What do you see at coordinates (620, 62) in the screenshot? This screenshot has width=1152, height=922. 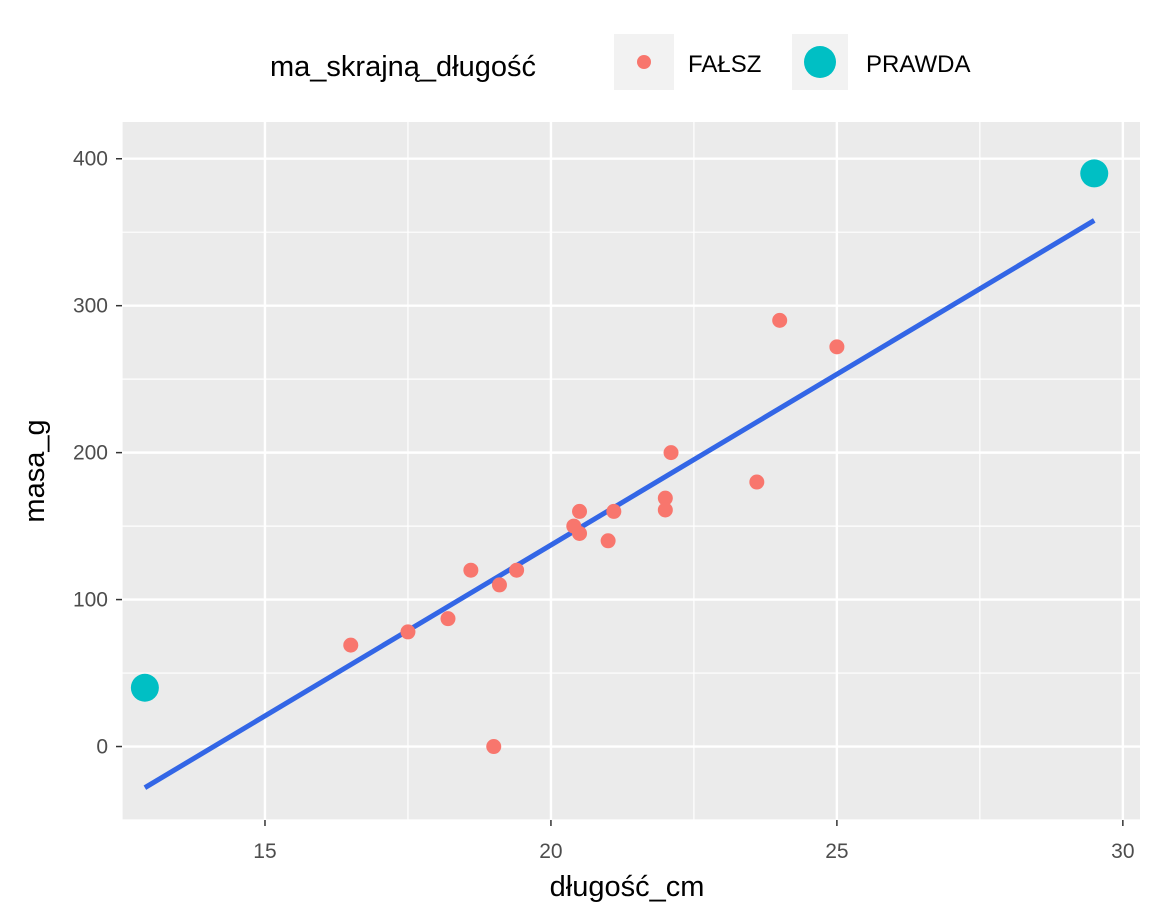 I see `legend: ma_skrajną_długość FAŁSZ PRAWDA` at bounding box center [620, 62].